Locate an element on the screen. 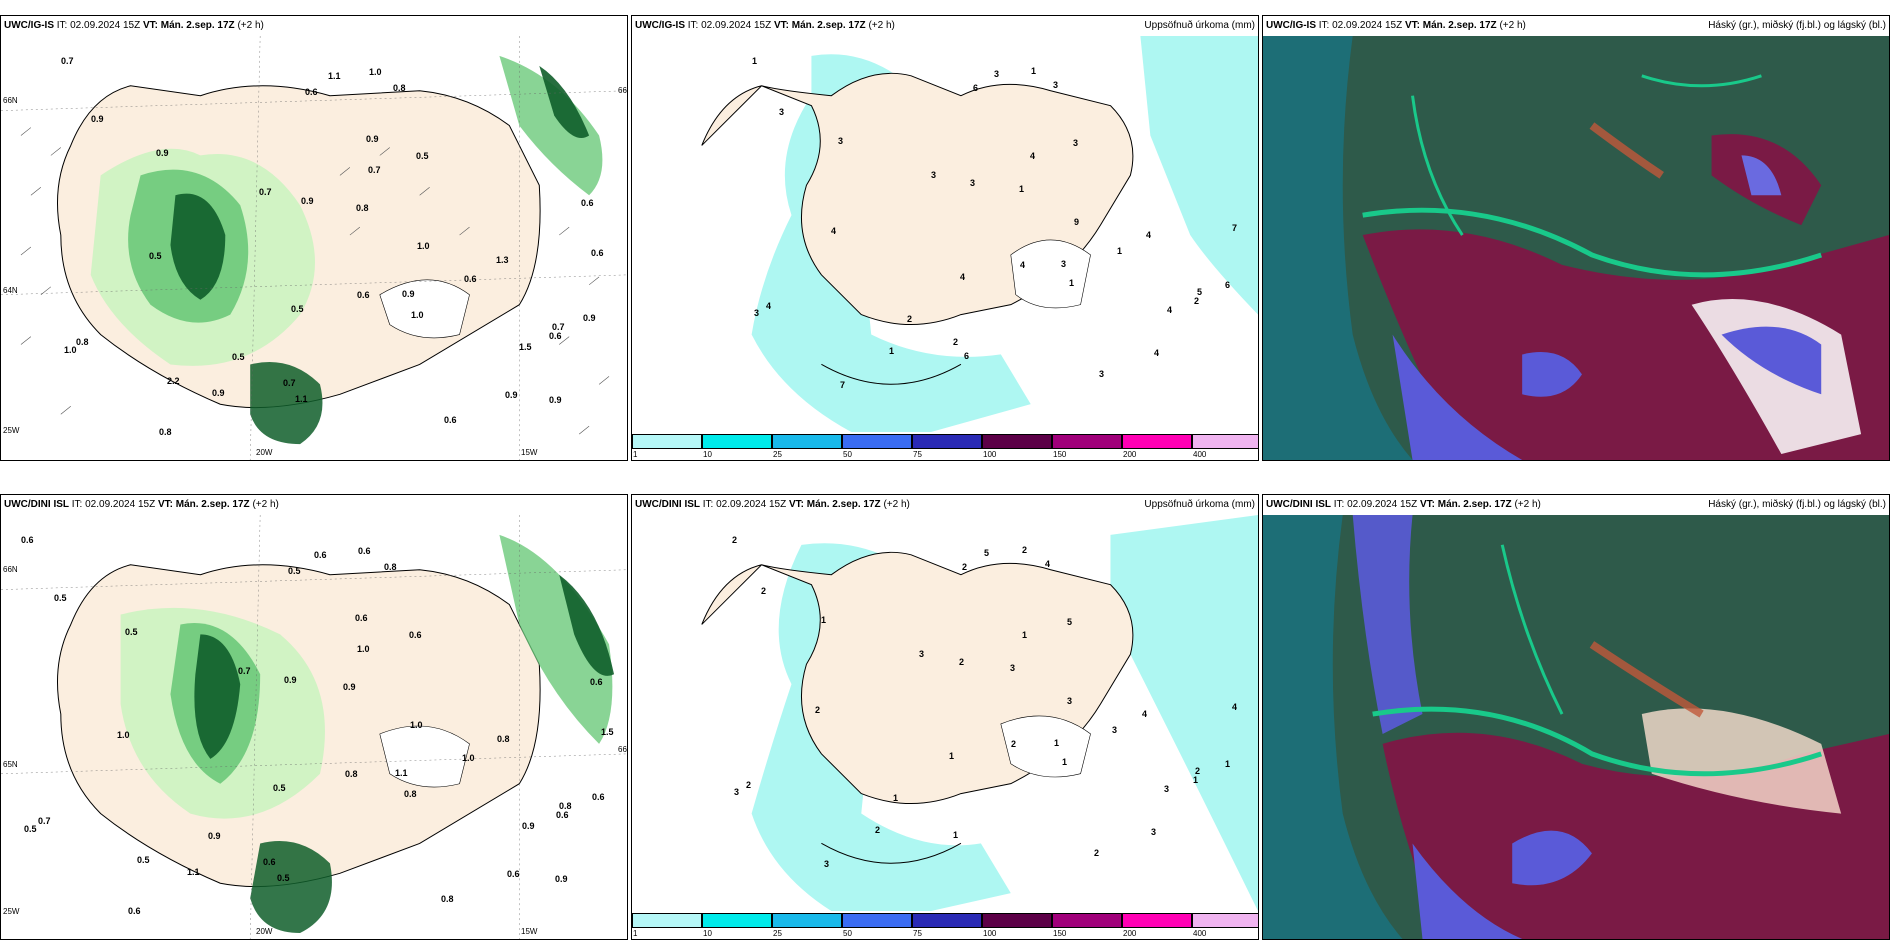  map-value-label: 1.5 is located at coordinates (525, 347).